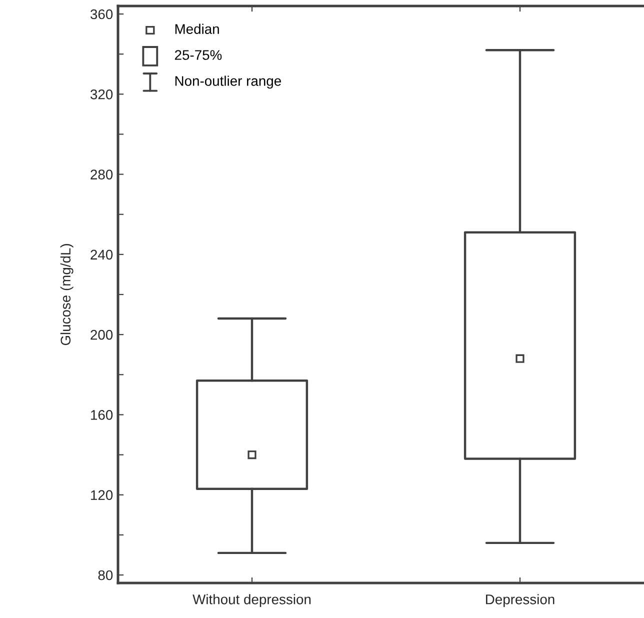 The height and width of the screenshot is (618, 644). What do you see at coordinates (228, 82) in the screenshot?
I see `annotation: Non-outlier range` at bounding box center [228, 82].